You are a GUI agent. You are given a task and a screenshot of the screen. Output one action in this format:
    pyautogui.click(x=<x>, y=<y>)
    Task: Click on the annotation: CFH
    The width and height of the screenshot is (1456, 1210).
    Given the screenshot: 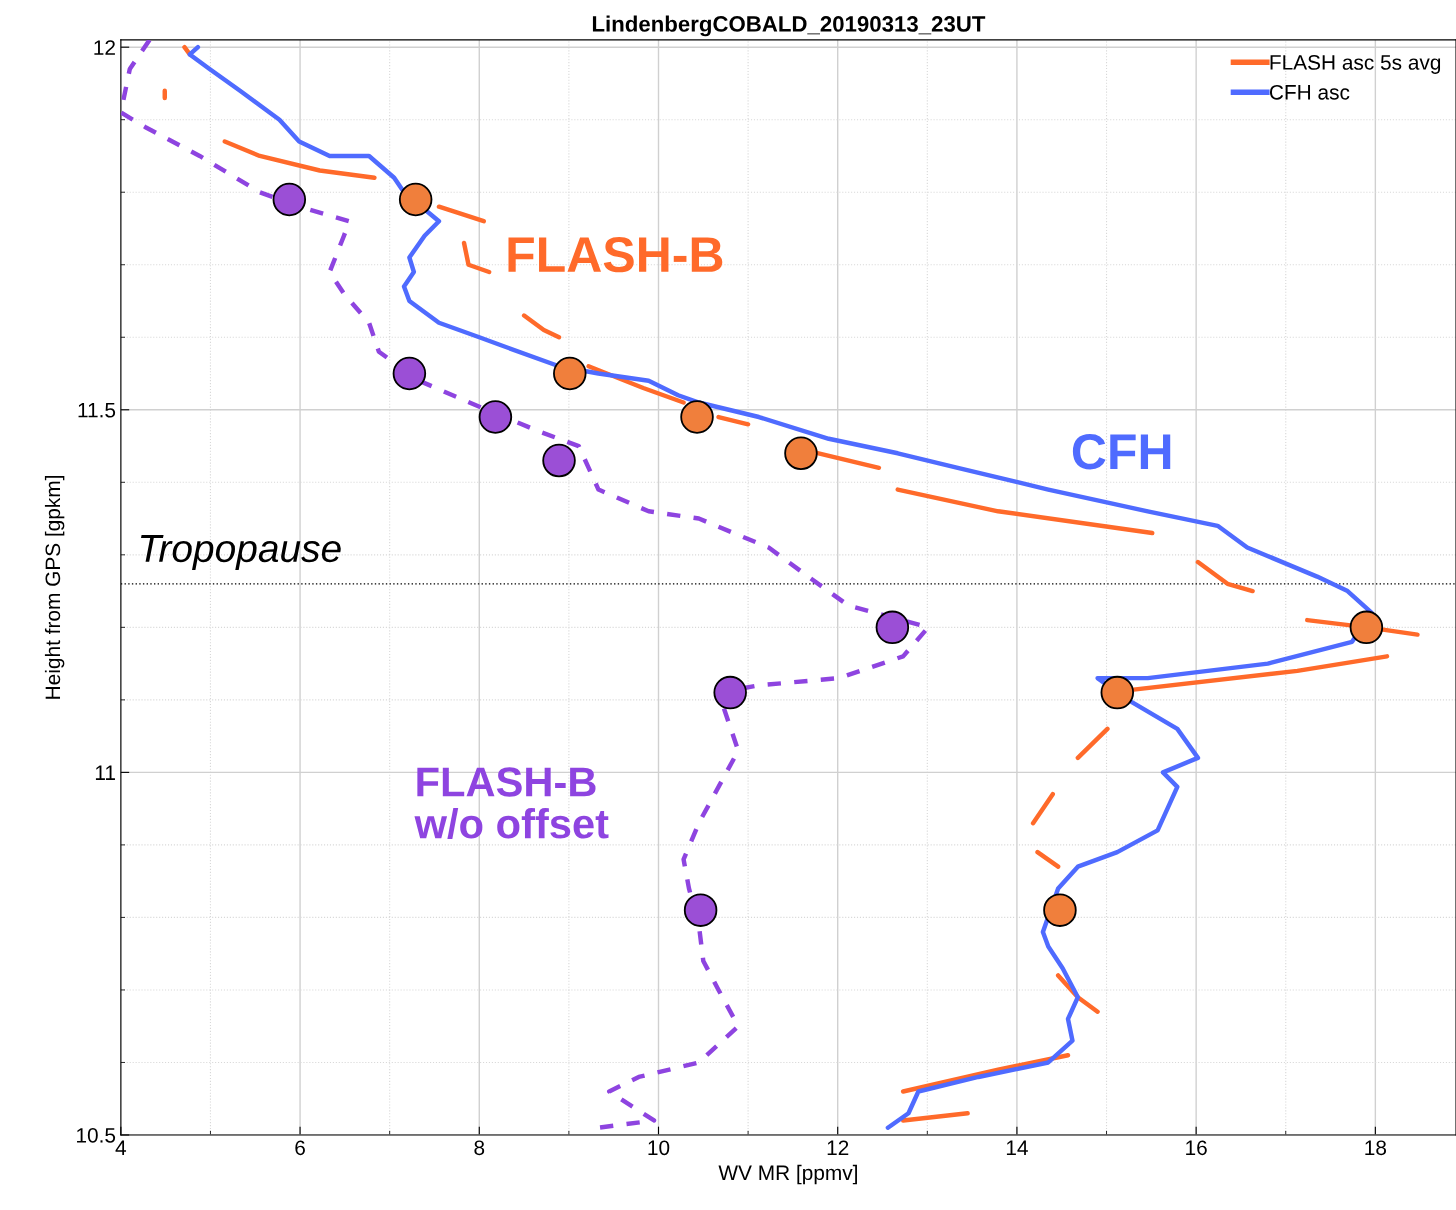 What is the action you would take?
    pyautogui.click(x=1121, y=452)
    